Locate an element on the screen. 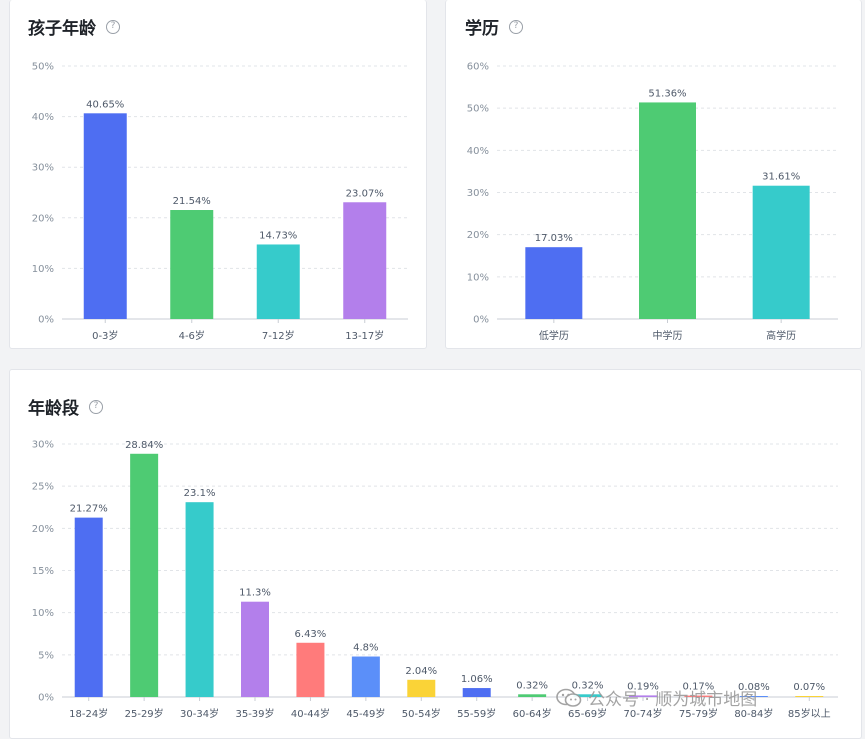 The width and height of the screenshot is (865, 739). range-ytick-label: 20% is located at coordinates (43, 529).